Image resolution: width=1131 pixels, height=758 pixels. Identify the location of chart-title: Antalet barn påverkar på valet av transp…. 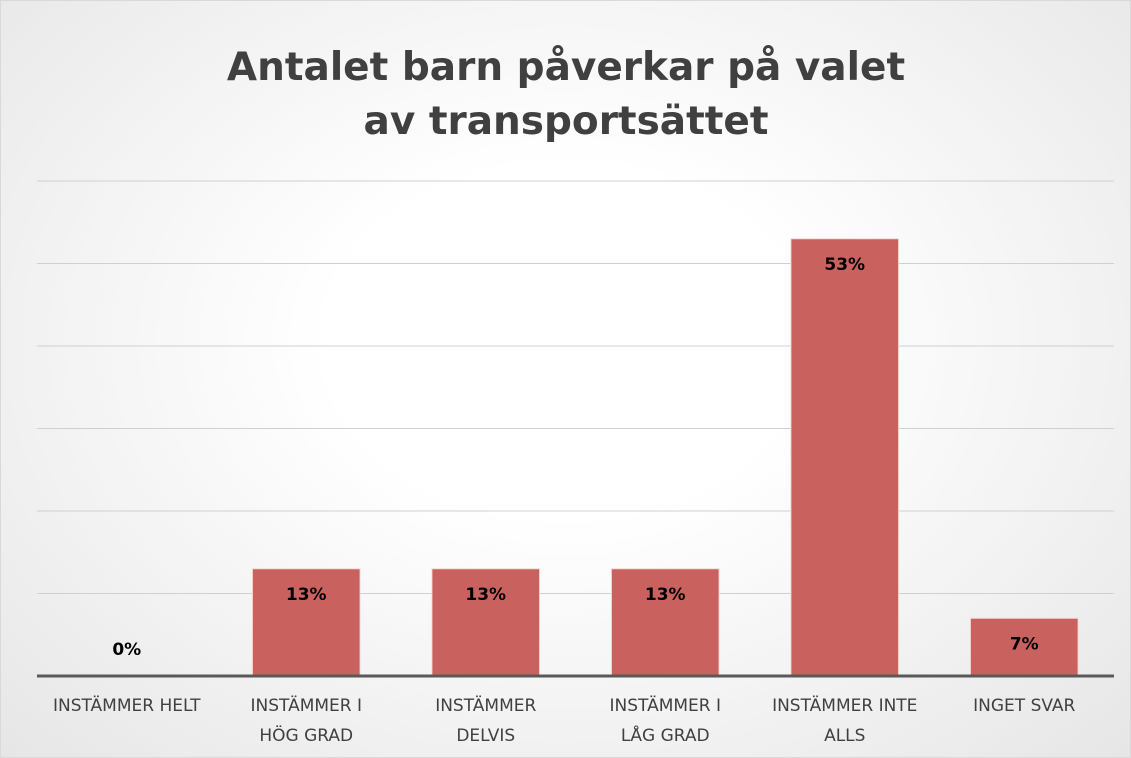
(566, 94).